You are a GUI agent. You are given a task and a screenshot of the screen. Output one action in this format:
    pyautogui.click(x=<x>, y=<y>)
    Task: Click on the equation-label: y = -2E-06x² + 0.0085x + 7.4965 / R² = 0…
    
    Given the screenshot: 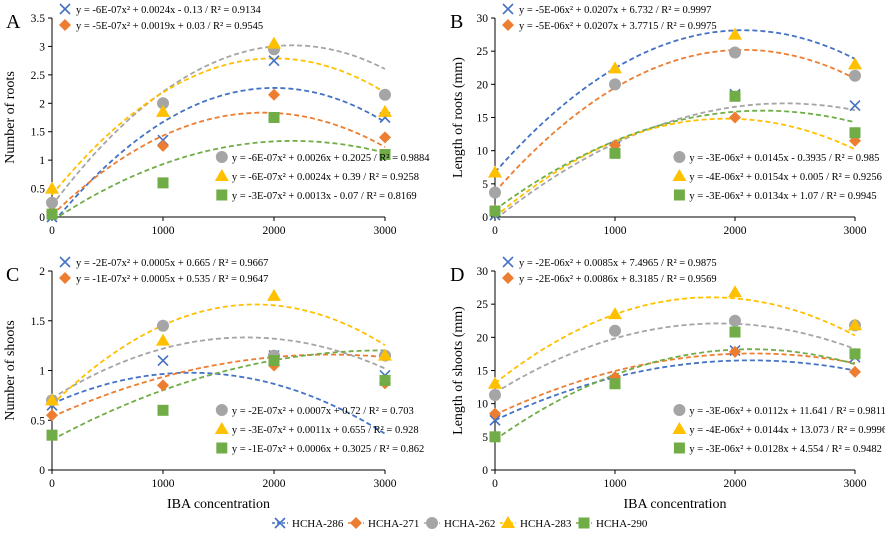 What is the action you would take?
    pyautogui.click(x=609, y=262)
    